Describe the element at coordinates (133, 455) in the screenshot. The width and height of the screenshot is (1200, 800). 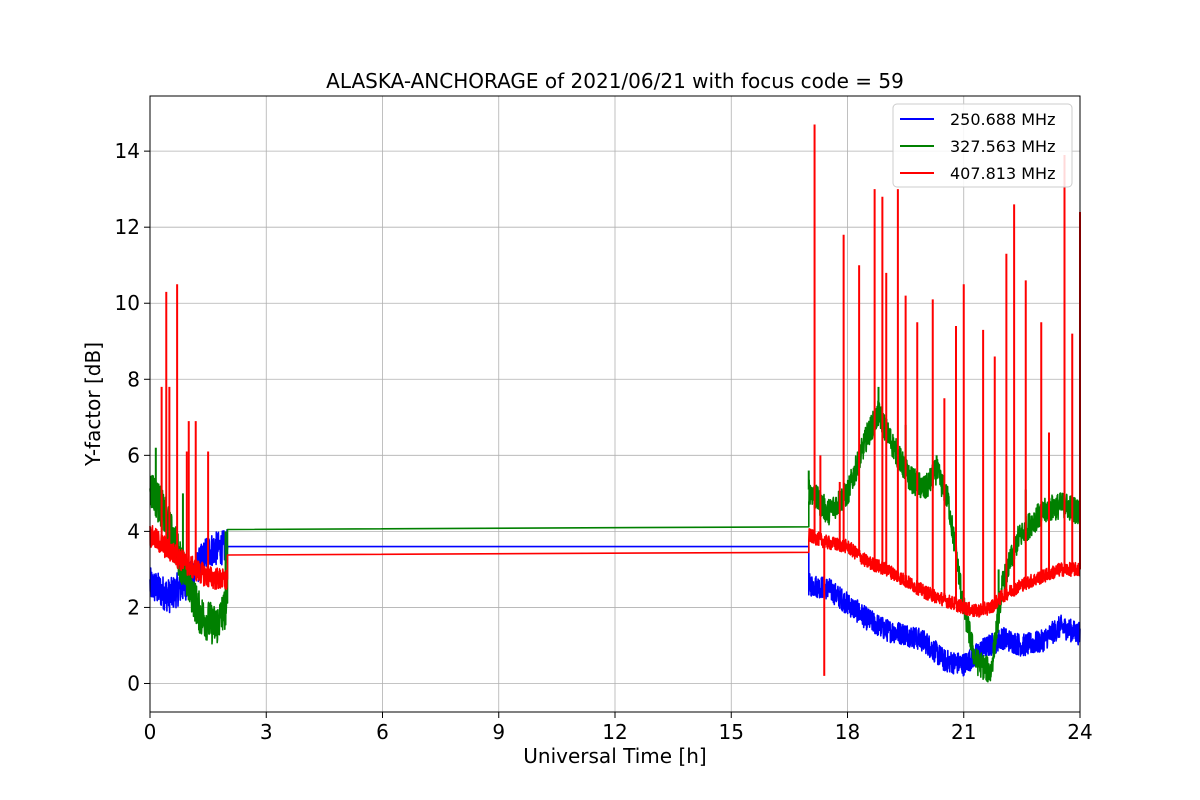
I see `y-tick-label: 6` at that location.